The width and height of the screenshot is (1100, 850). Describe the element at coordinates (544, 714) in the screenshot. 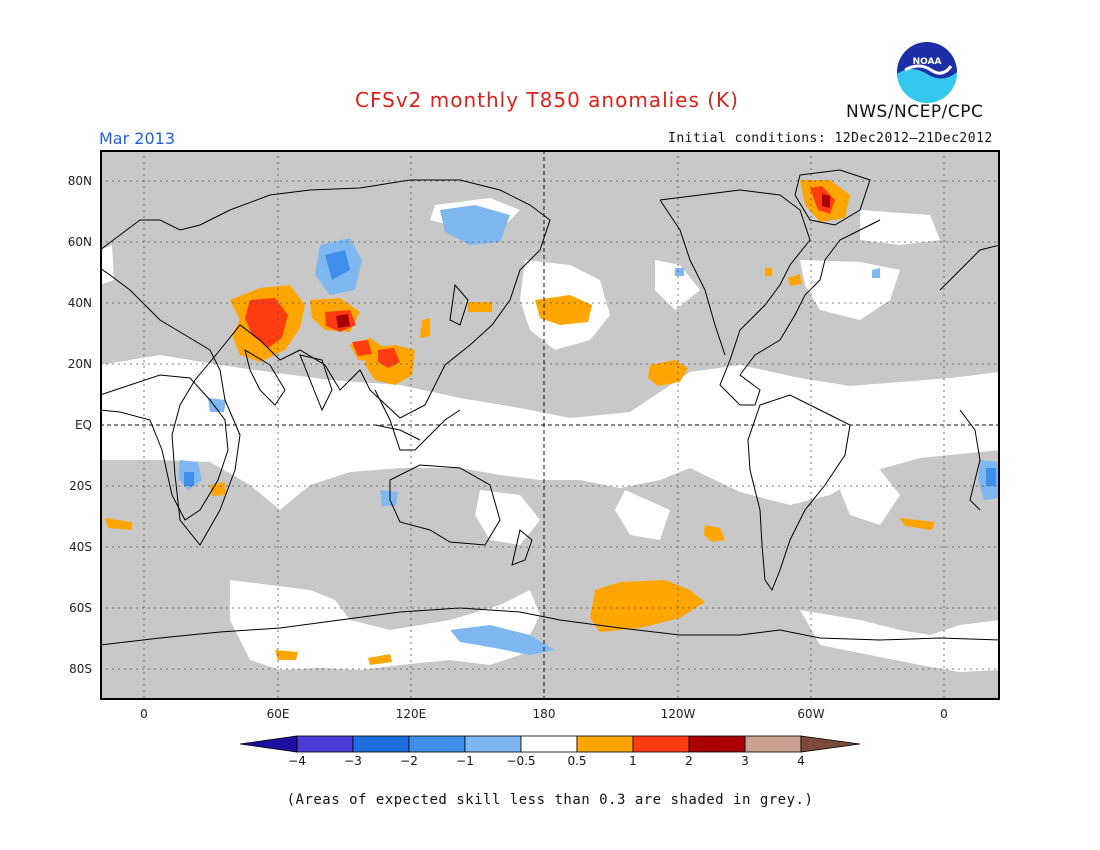

I see `lon-label: 180` at that location.